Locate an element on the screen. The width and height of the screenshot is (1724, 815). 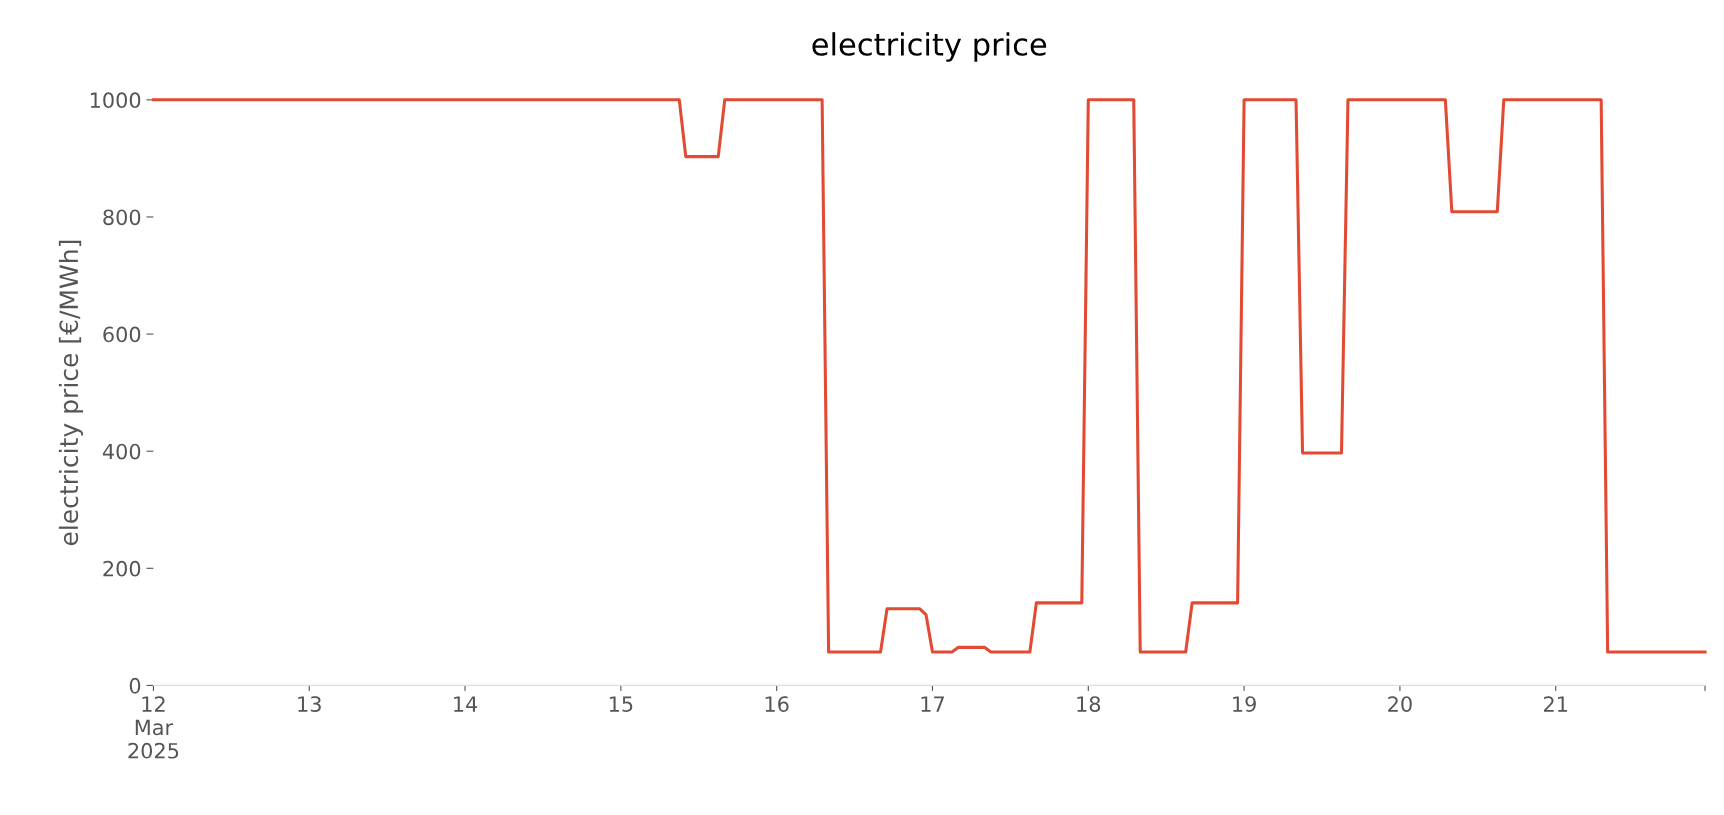
y-tick-label: 600 is located at coordinates (122, 334).